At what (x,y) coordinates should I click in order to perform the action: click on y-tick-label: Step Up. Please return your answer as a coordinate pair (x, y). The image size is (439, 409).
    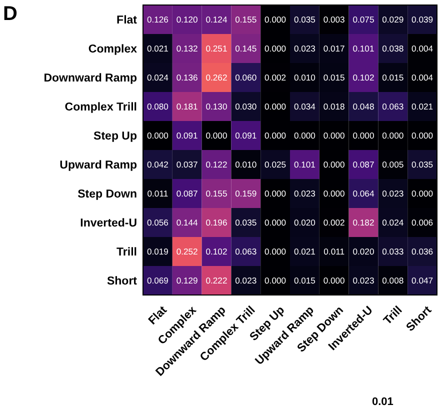
    Looking at the image, I should click on (115, 136).